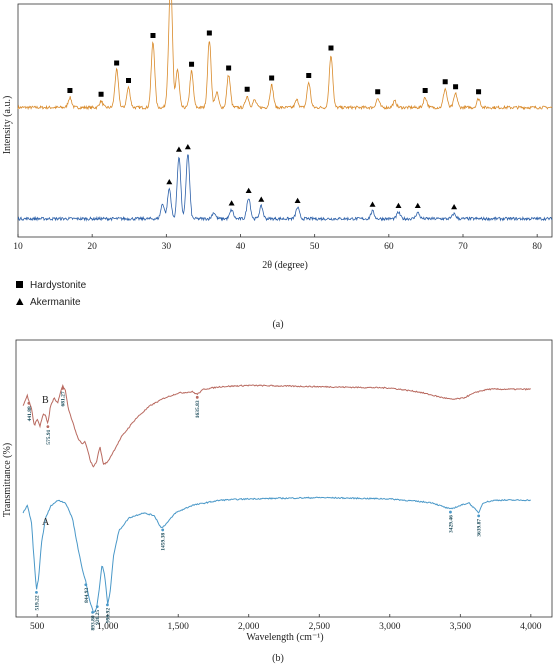  What do you see at coordinates (7, 125) in the screenshot?
I see `panel-a-ylabel: Intensity (a.u.)` at bounding box center [7, 125].